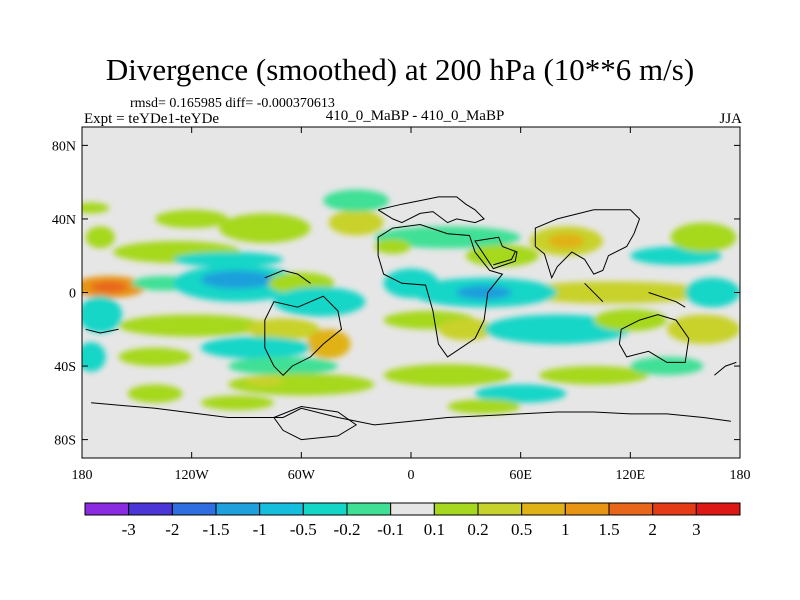 The height and width of the screenshot is (600, 800). I want to click on y-tick-label: 40S, so click(65, 367).